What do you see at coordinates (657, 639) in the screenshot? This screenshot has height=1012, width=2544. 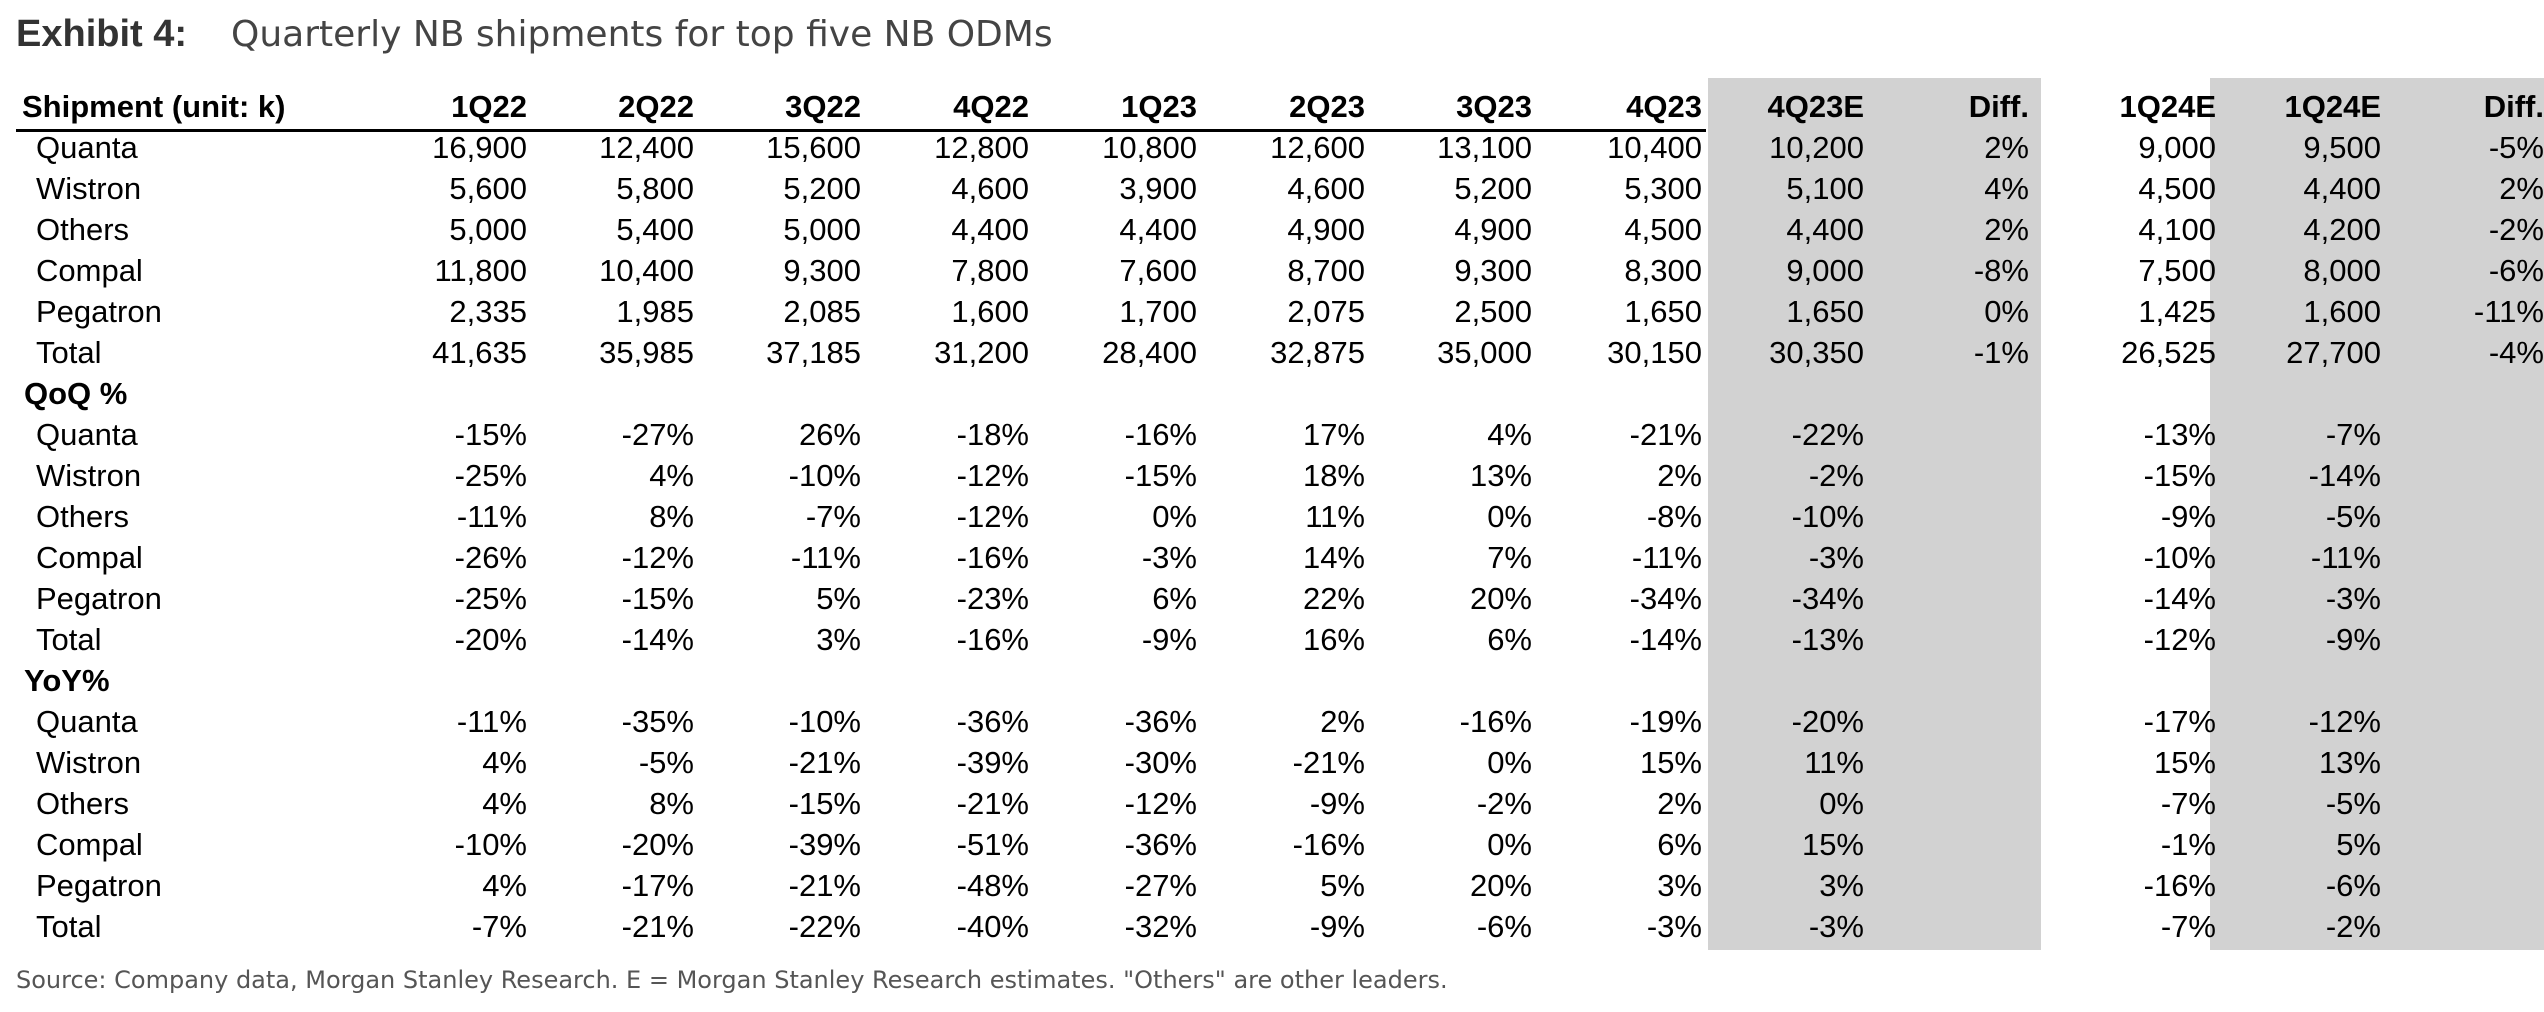 I see `table-cell: -14%` at bounding box center [657, 639].